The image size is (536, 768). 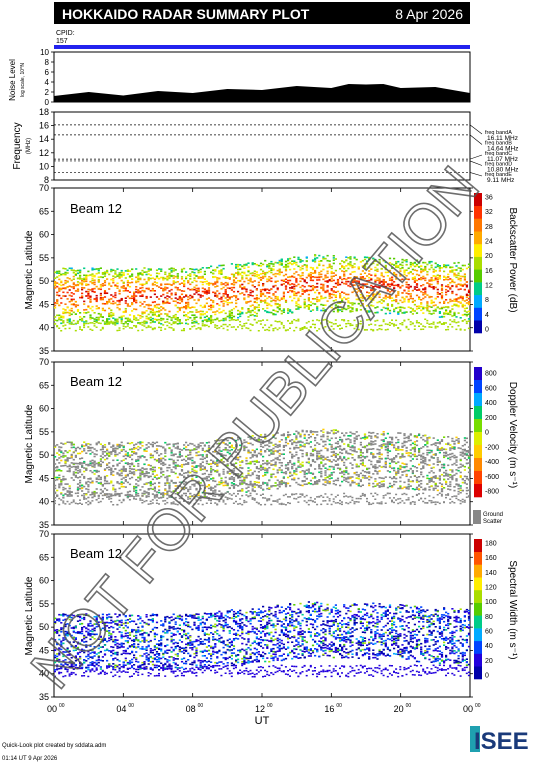 I want to click on noise-y-tick-label: 8, so click(x=47, y=62).